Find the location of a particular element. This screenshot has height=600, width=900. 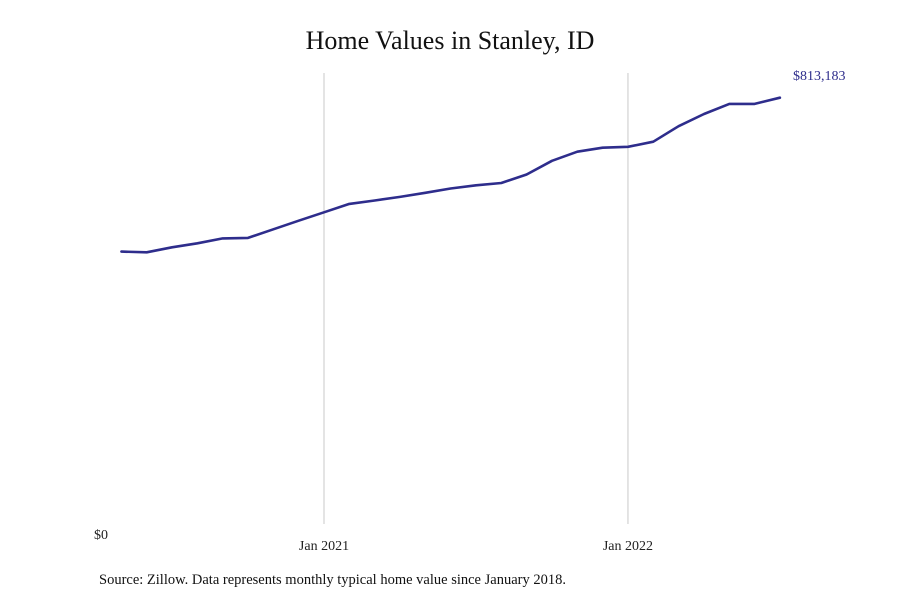

x-tick-label: Jan 2022 is located at coordinates (628, 546).